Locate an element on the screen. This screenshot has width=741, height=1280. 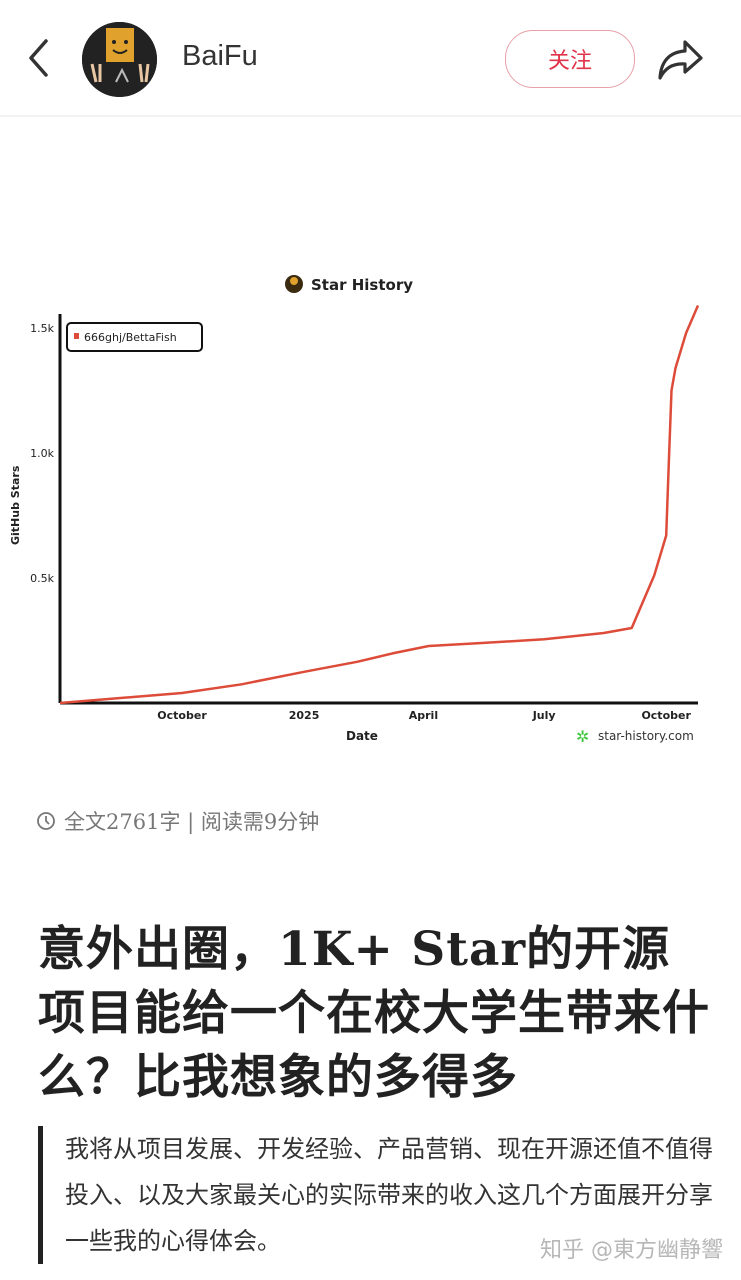
x-axis-label: Date is located at coordinates (362, 736).